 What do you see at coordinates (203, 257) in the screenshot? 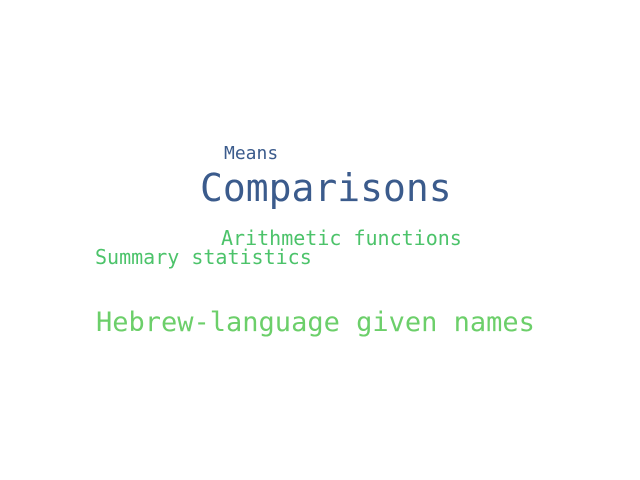
I see `word-summary-statistics: Summary statistics` at bounding box center [203, 257].